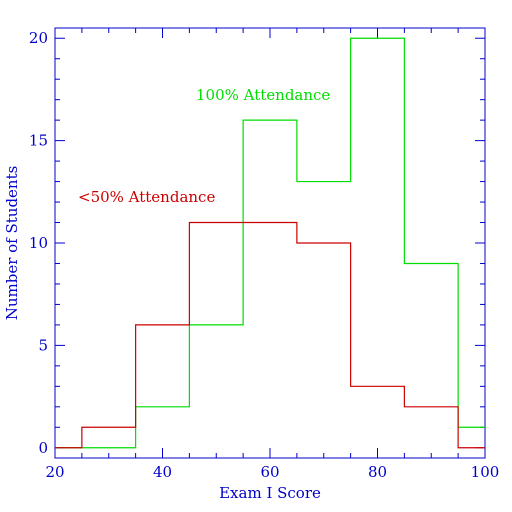 The height and width of the screenshot is (512, 512). Describe the element at coordinates (270, 493) in the screenshot. I see `x-axis-label: Exam I Score` at that location.